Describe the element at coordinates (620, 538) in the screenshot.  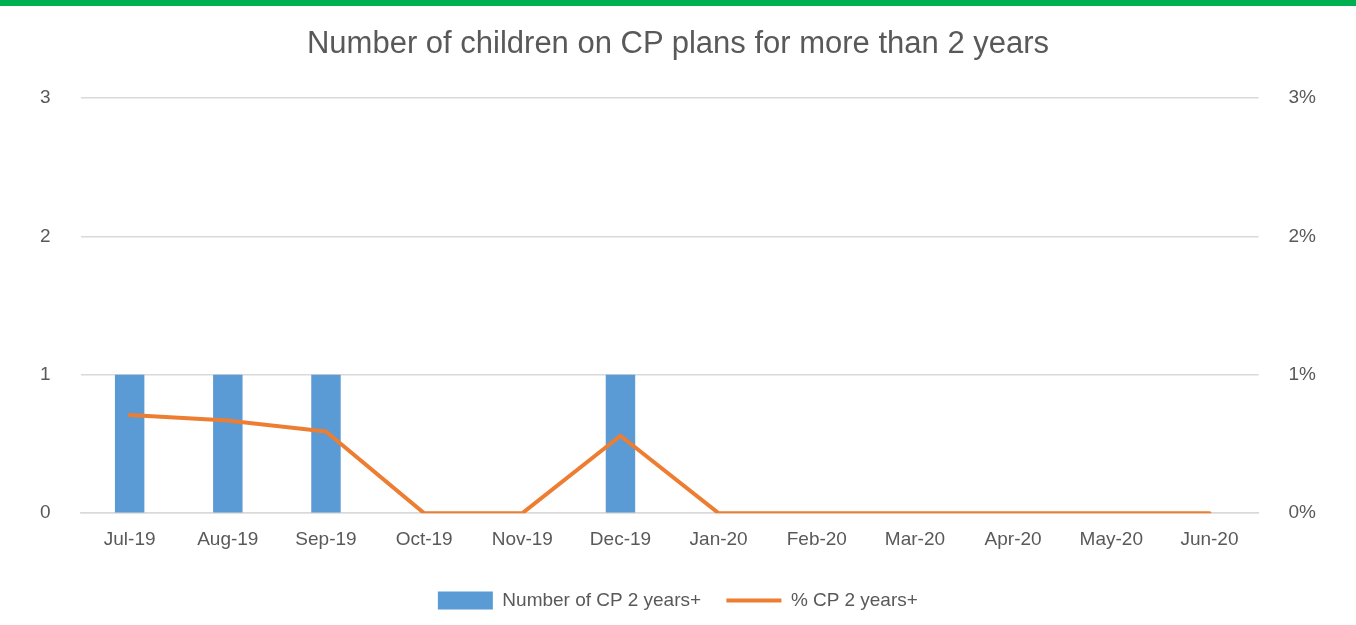
I see `x-tick-label: Dec-19` at that location.